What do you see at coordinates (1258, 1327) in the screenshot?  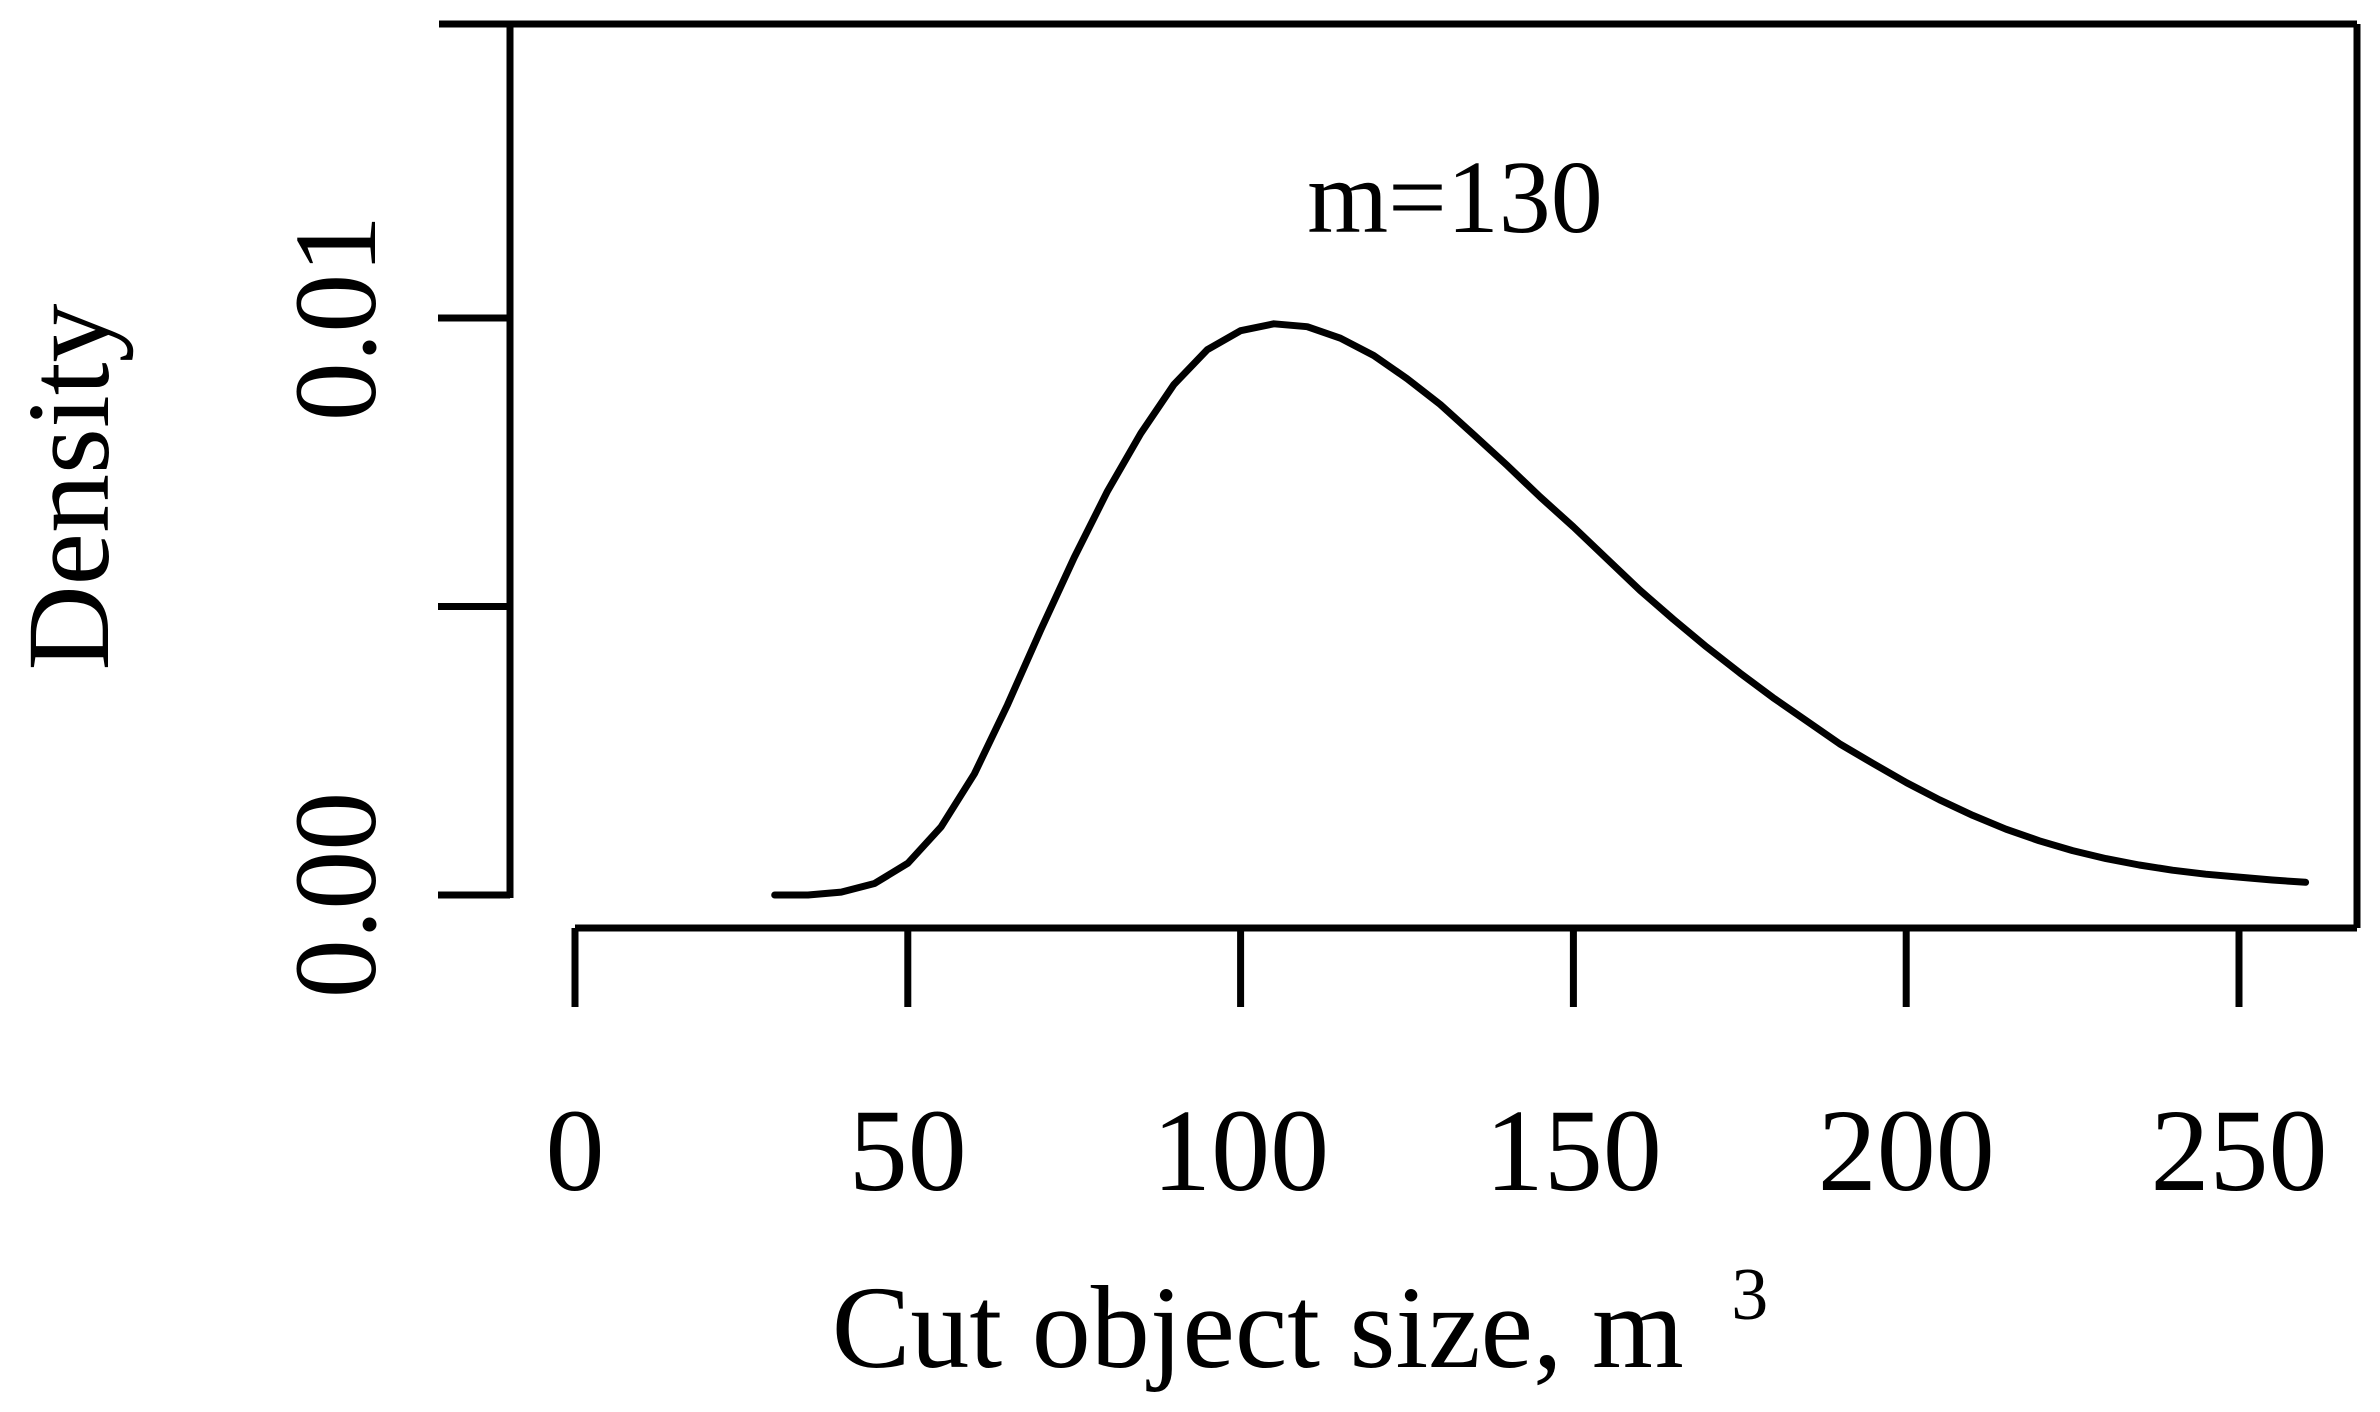 I see `x-axis-title-text: Cut object size, m` at bounding box center [1258, 1327].